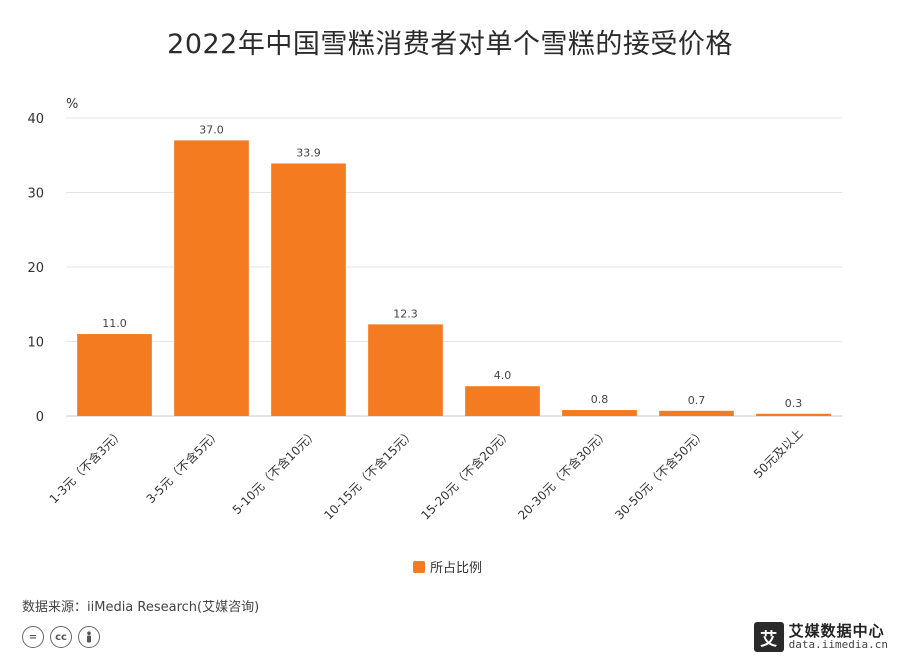 This screenshot has height=666, width=900. I want to click on watermark-url: data.iimedia.cn, so click(838, 645).